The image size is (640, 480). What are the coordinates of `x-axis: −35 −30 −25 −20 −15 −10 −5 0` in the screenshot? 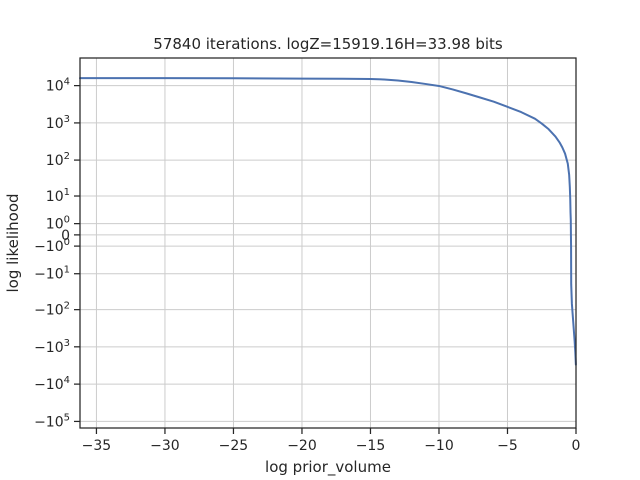 It's located at (331, 441).